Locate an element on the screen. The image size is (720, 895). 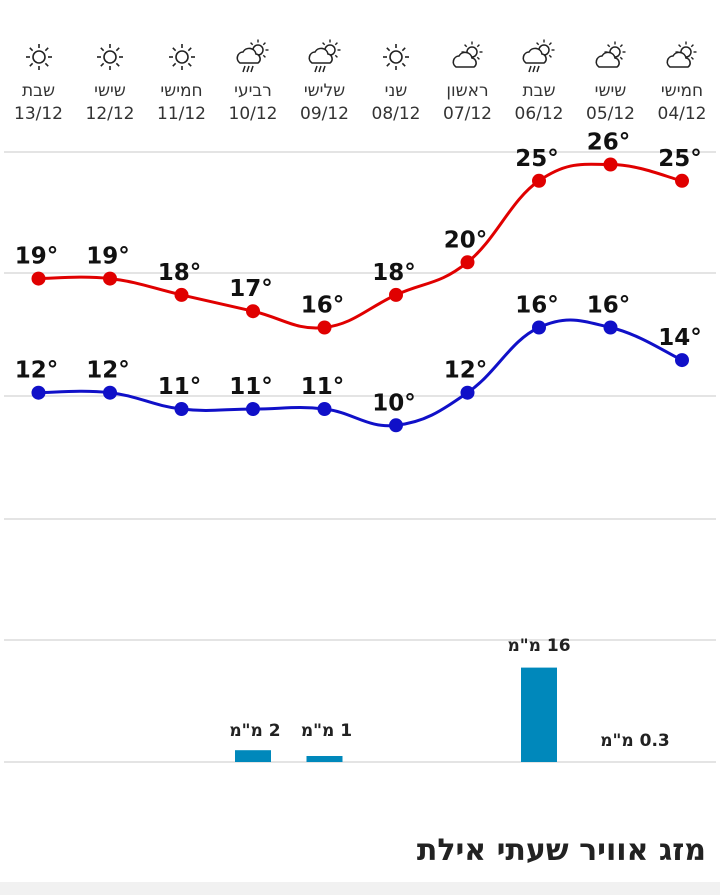
day-date: 04/12 is located at coordinates (682, 114).